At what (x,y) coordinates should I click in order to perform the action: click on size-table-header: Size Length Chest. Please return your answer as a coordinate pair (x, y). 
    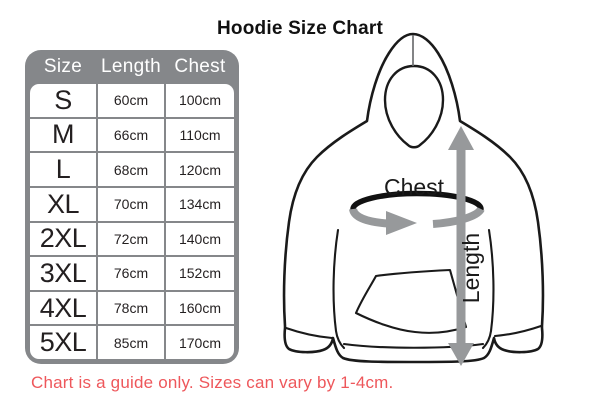
    Looking at the image, I should click on (132, 67).